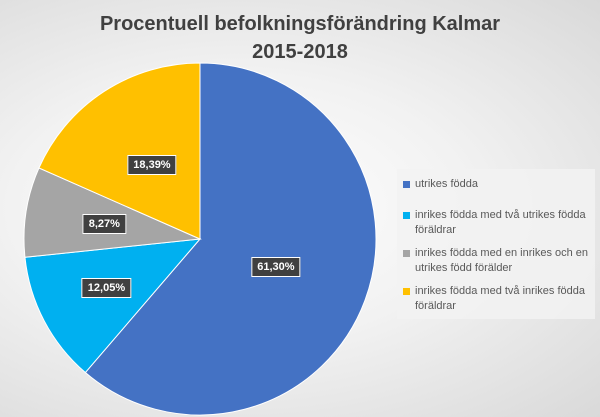 The width and height of the screenshot is (600, 417). I want to click on data-label: 61,30%, so click(276, 267).